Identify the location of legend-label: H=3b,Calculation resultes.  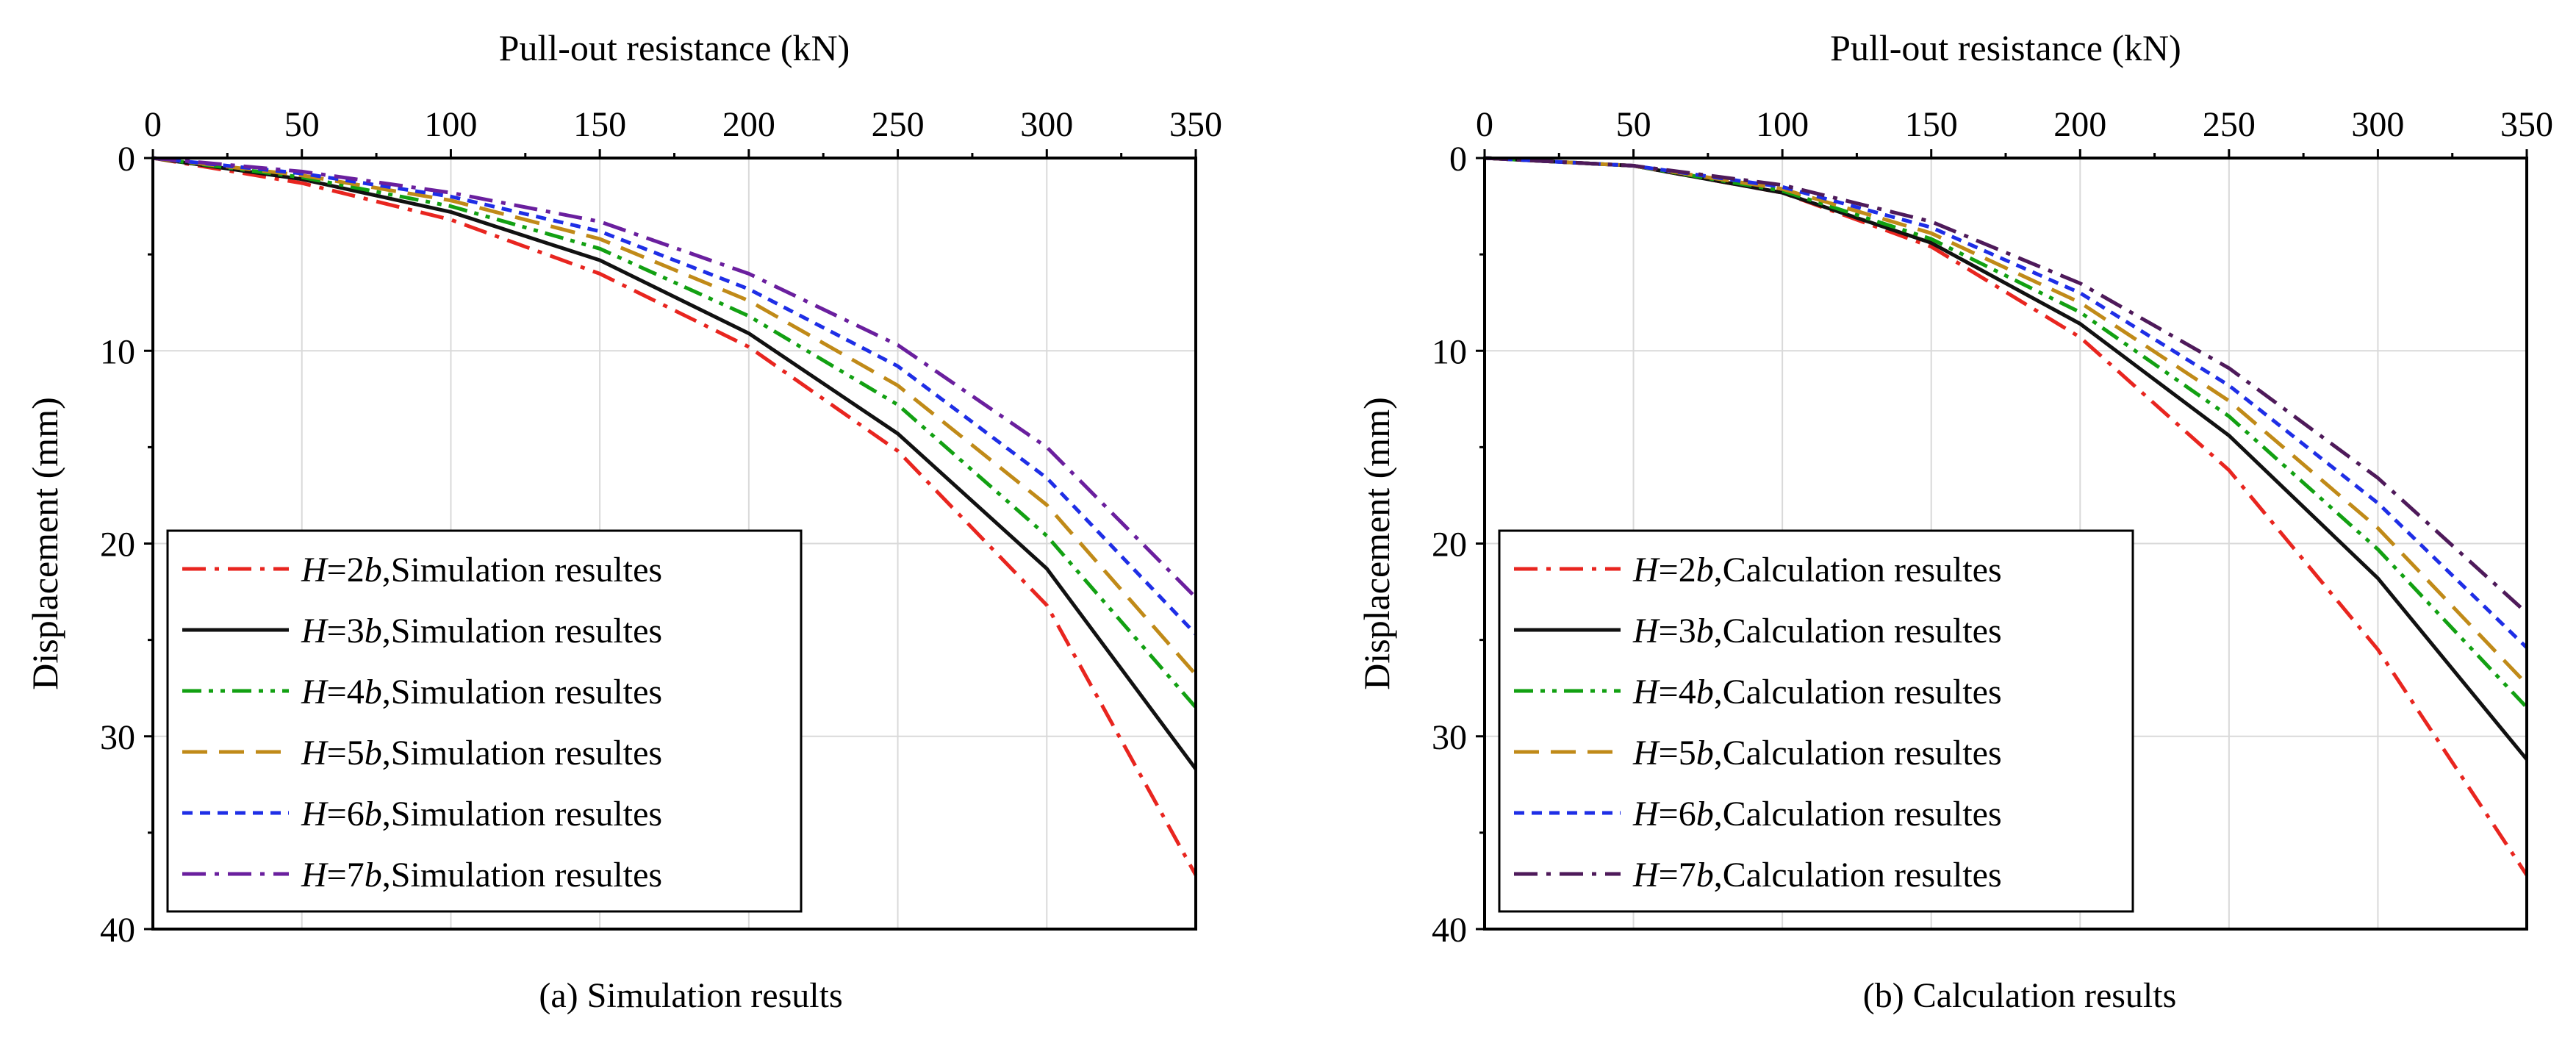
(1817, 631).